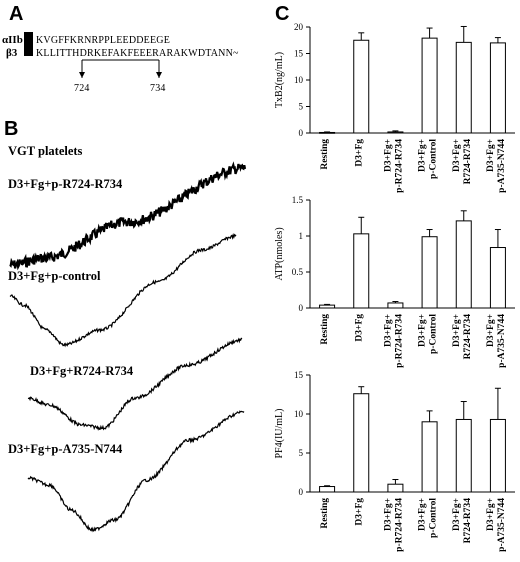 This screenshot has width=520, height=562. I want to click on panel-b-letter: B, so click(11, 129).